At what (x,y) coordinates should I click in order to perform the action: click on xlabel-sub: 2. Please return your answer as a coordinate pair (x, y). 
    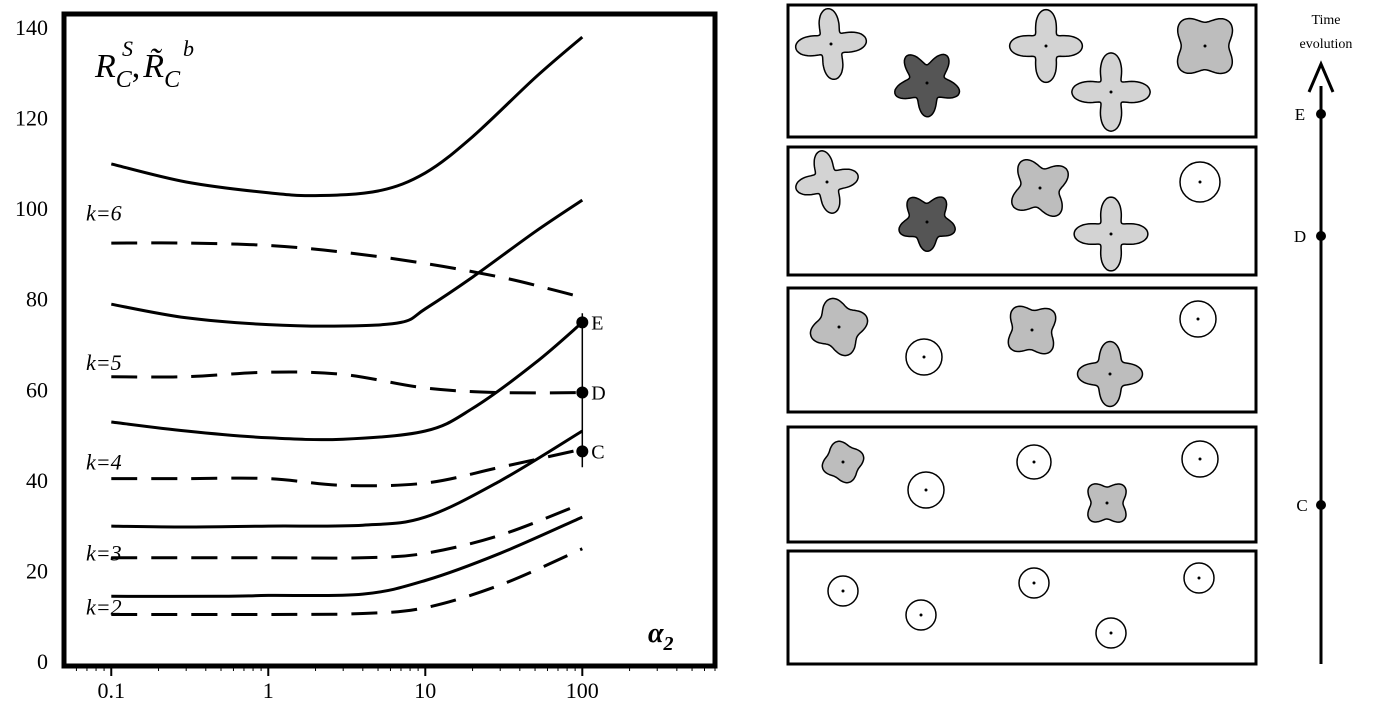
    Looking at the image, I should click on (668, 644).